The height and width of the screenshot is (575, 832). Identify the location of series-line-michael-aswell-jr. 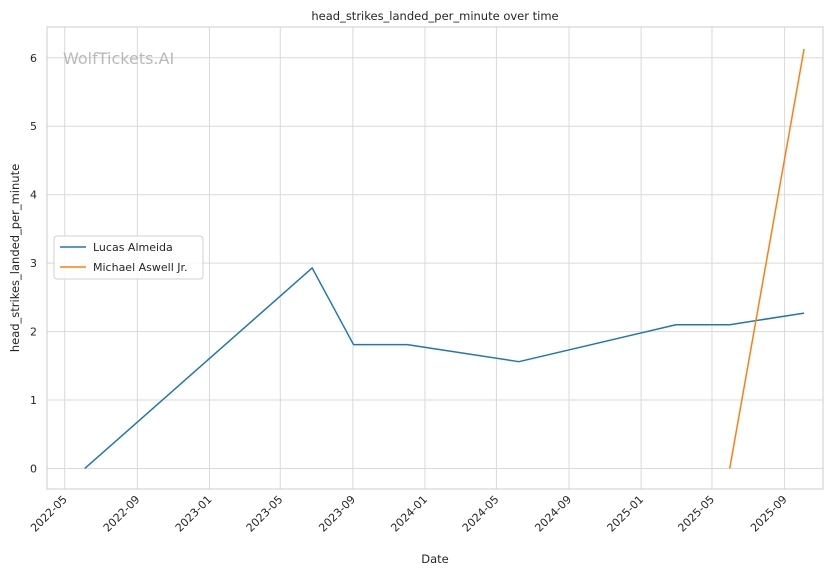
(766, 258).